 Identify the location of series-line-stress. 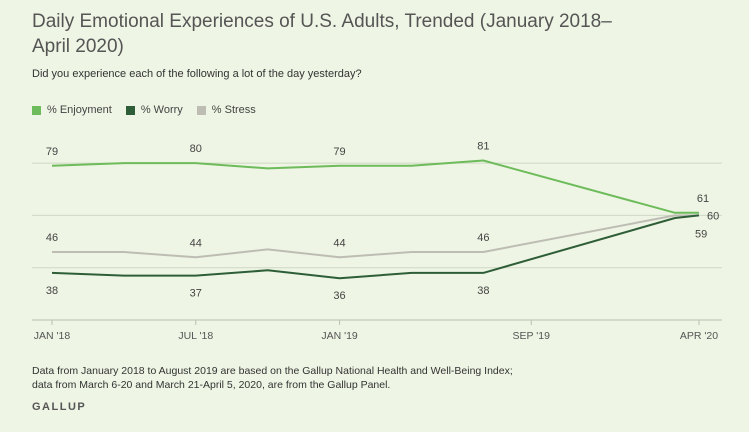
(375, 236).